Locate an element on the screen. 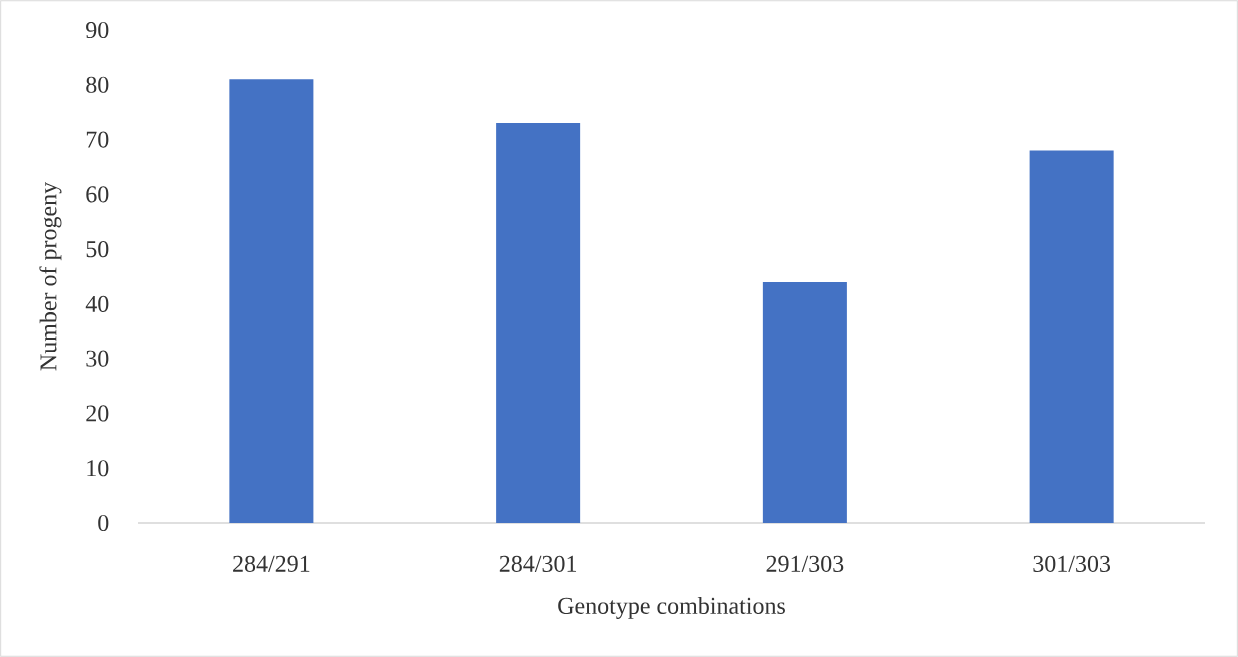 This screenshot has width=1238, height=657. y-tick-label: 60 is located at coordinates (97, 194).